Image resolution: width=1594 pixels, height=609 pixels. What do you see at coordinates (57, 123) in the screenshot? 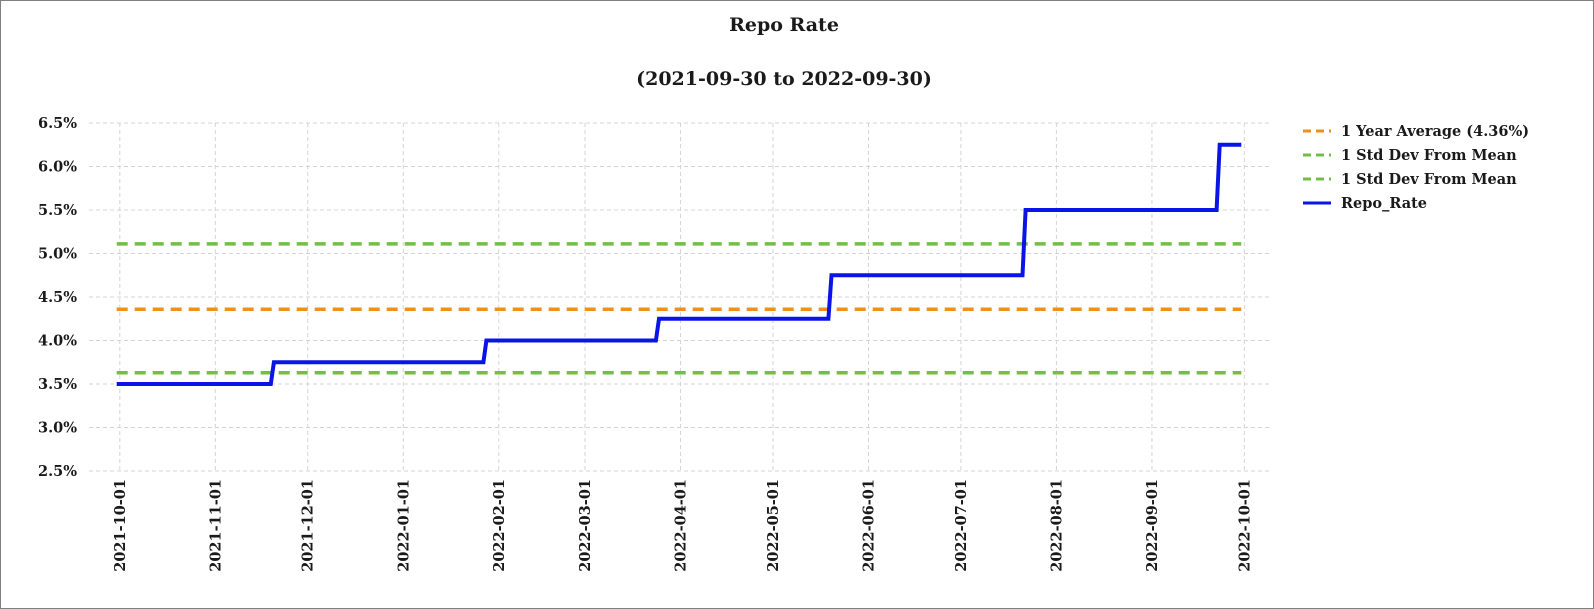
I see `y-tick-label: 6.5%` at bounding box center [57, 123].